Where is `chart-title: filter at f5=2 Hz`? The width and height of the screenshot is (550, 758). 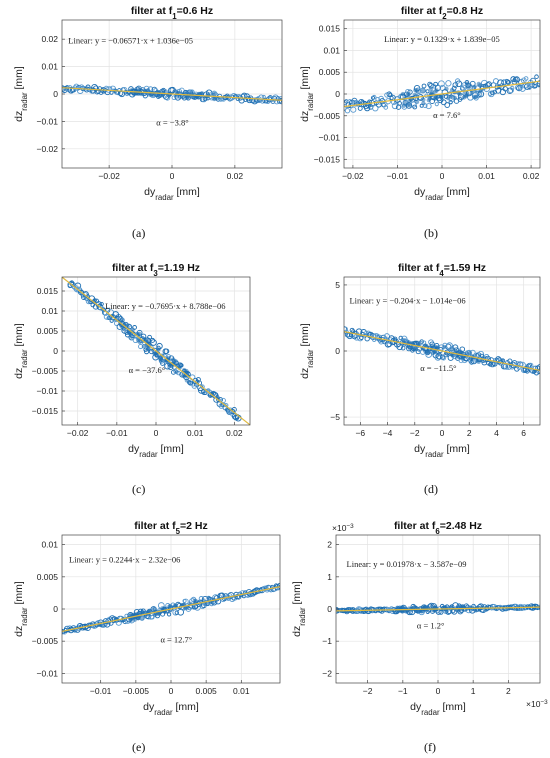
chart-title: filter at f5=2 Hz is located at coordinates (171, 528).